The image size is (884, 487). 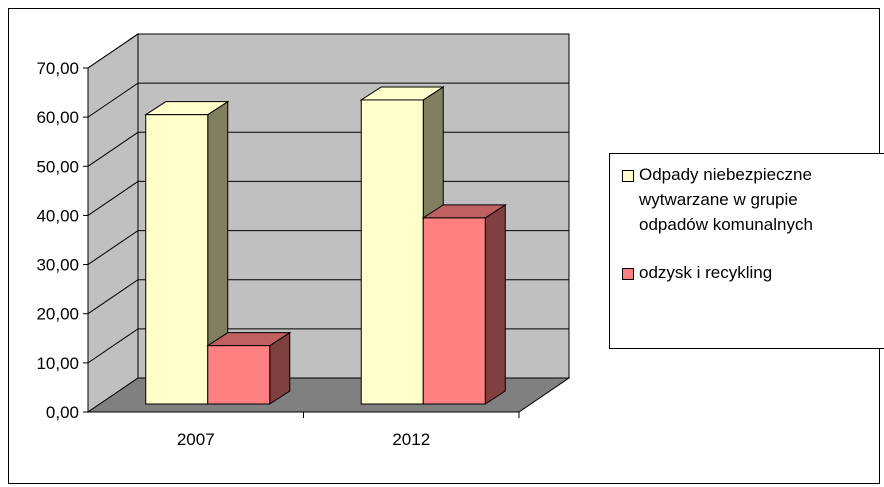 I want to click on y-tick-label: 50,00, so click(x=57, y=166).